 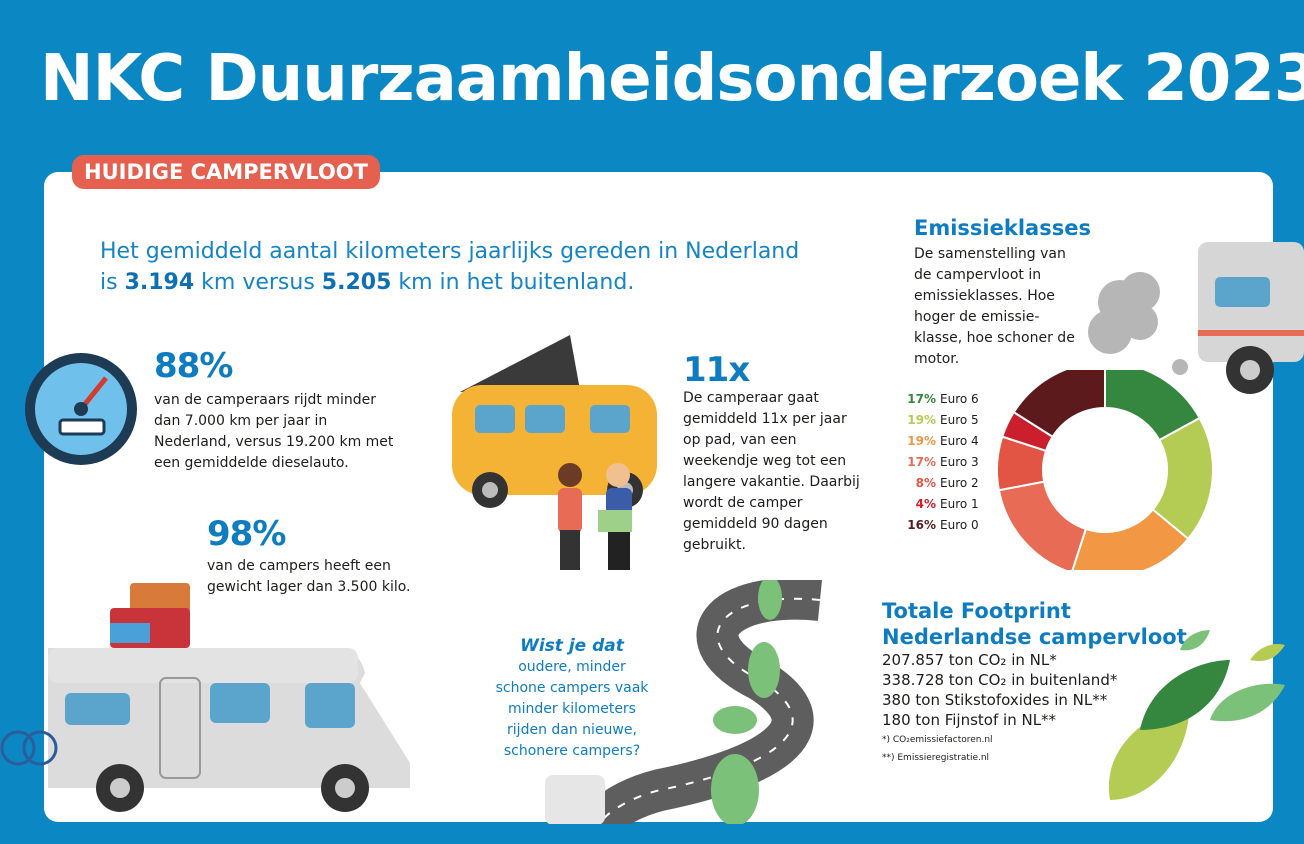 I want to click on legend-label: Euro 6, so click(x=959, y=399).